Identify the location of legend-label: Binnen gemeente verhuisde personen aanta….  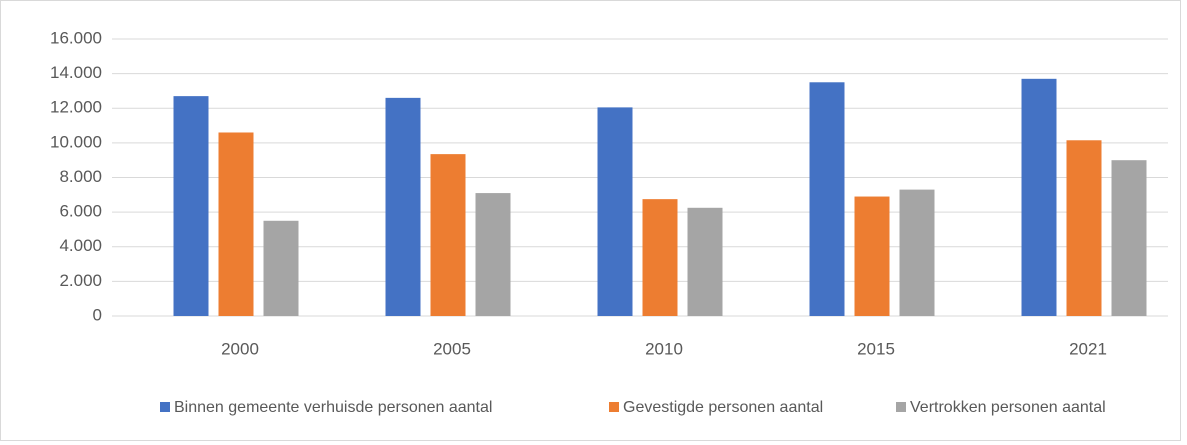
(333, 407).